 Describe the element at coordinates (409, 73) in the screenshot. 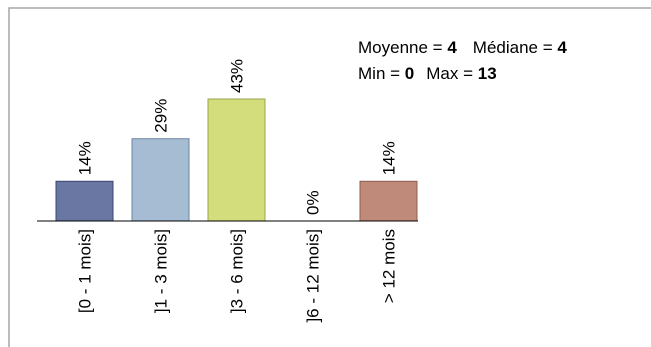

I see `min-value: 0` at that location.